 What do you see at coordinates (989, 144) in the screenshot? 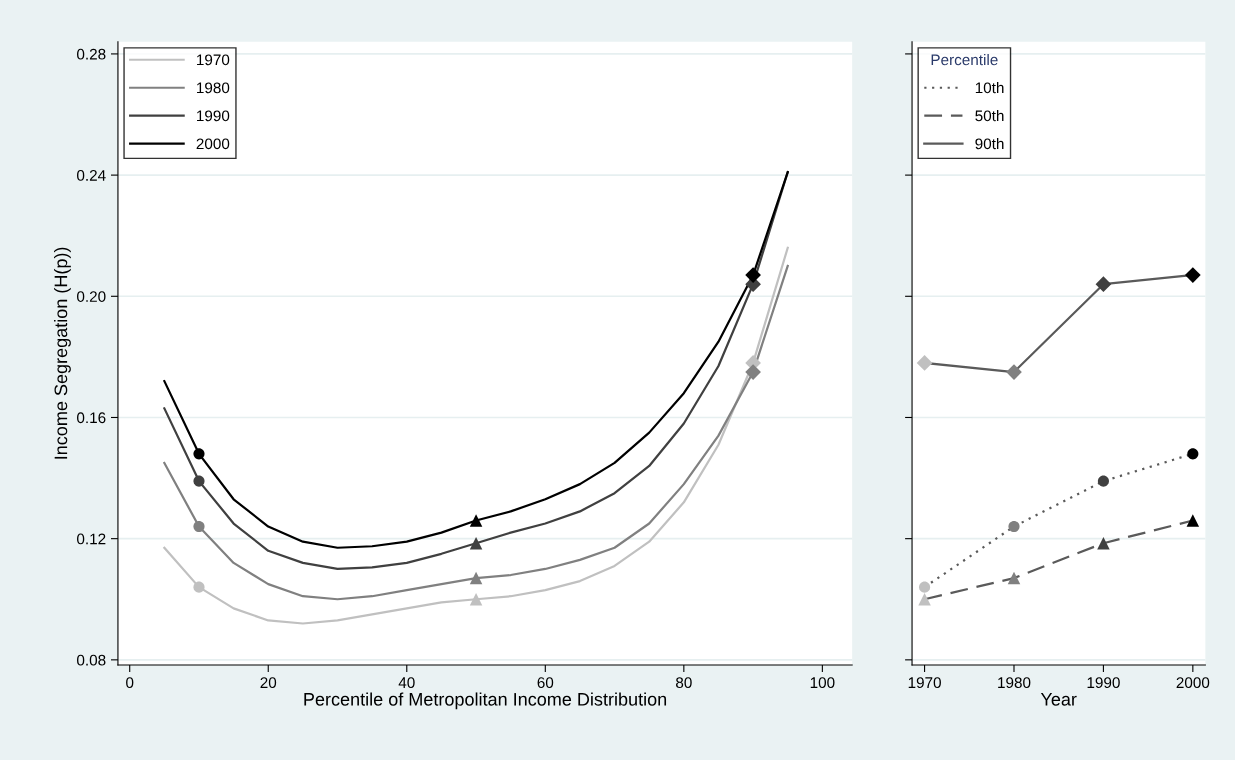
I see `legend-label: 90th` at bounding box center [989, 144].